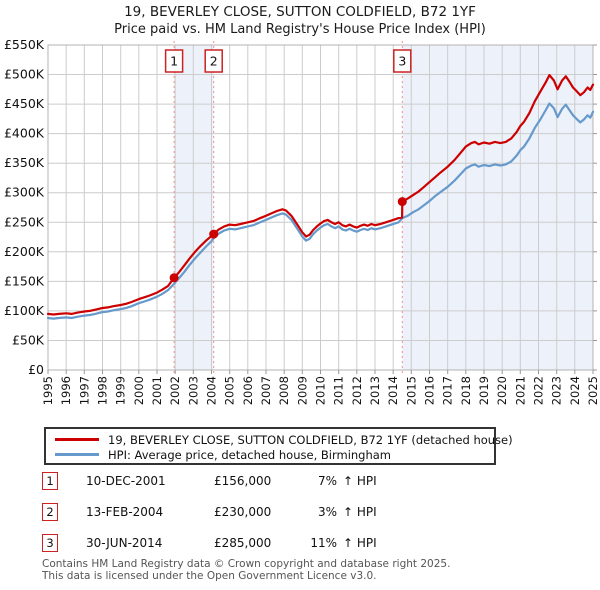 The height and width of the screenshot is (590, 600). What do you see at coordinates (430, 390) in the screenshot?
I see `svg-text: 2016` at bounding box center [430, 390].